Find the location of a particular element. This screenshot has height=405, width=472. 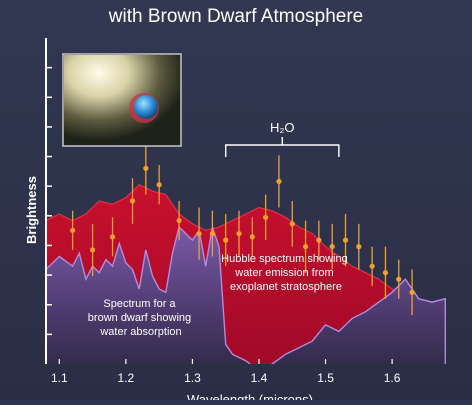

hubble-annotation-line: exoplanet stratosphere is located at coordinates (286, 287).